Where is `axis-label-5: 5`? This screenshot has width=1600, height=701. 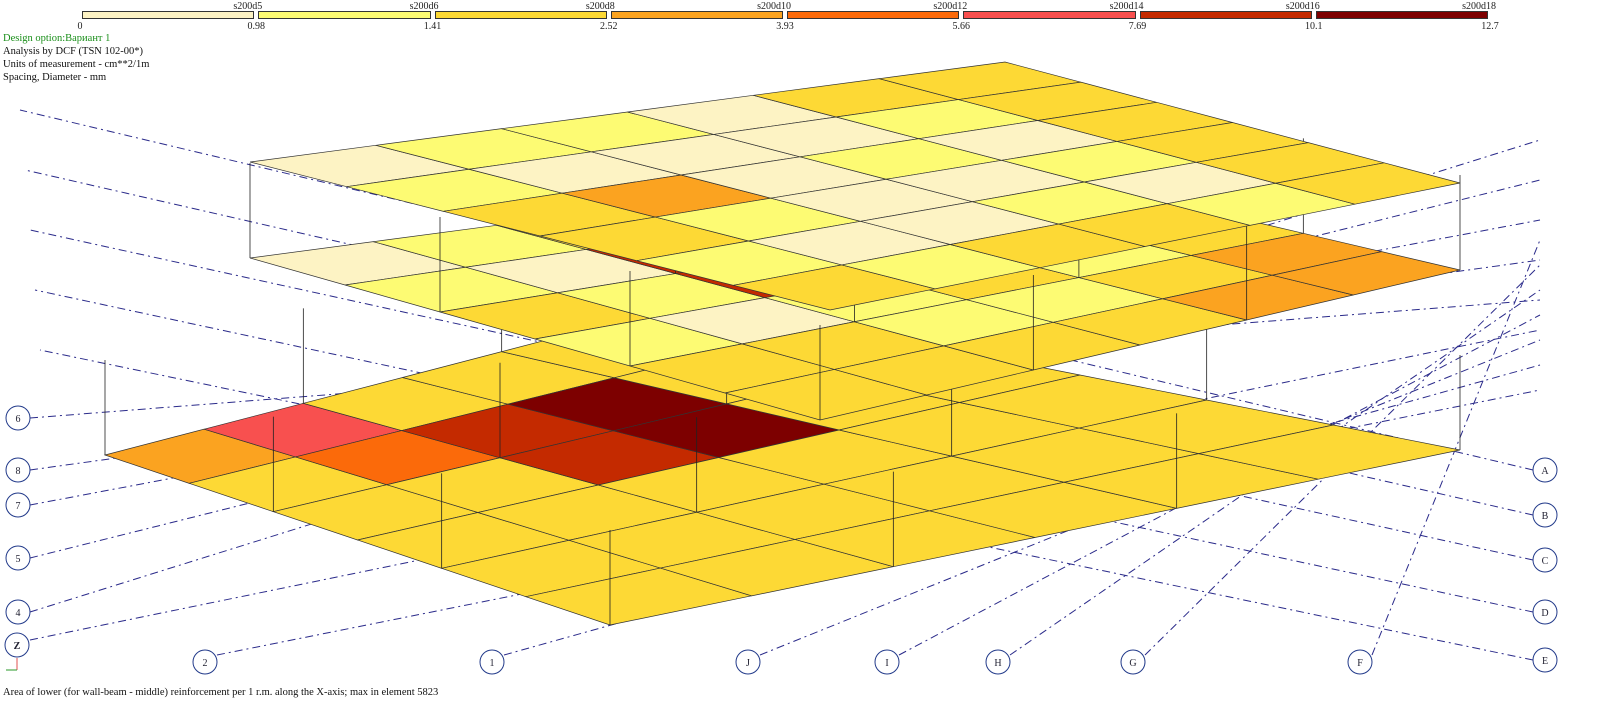
axis-label-5: 5 is located at coordinates (18, 559).